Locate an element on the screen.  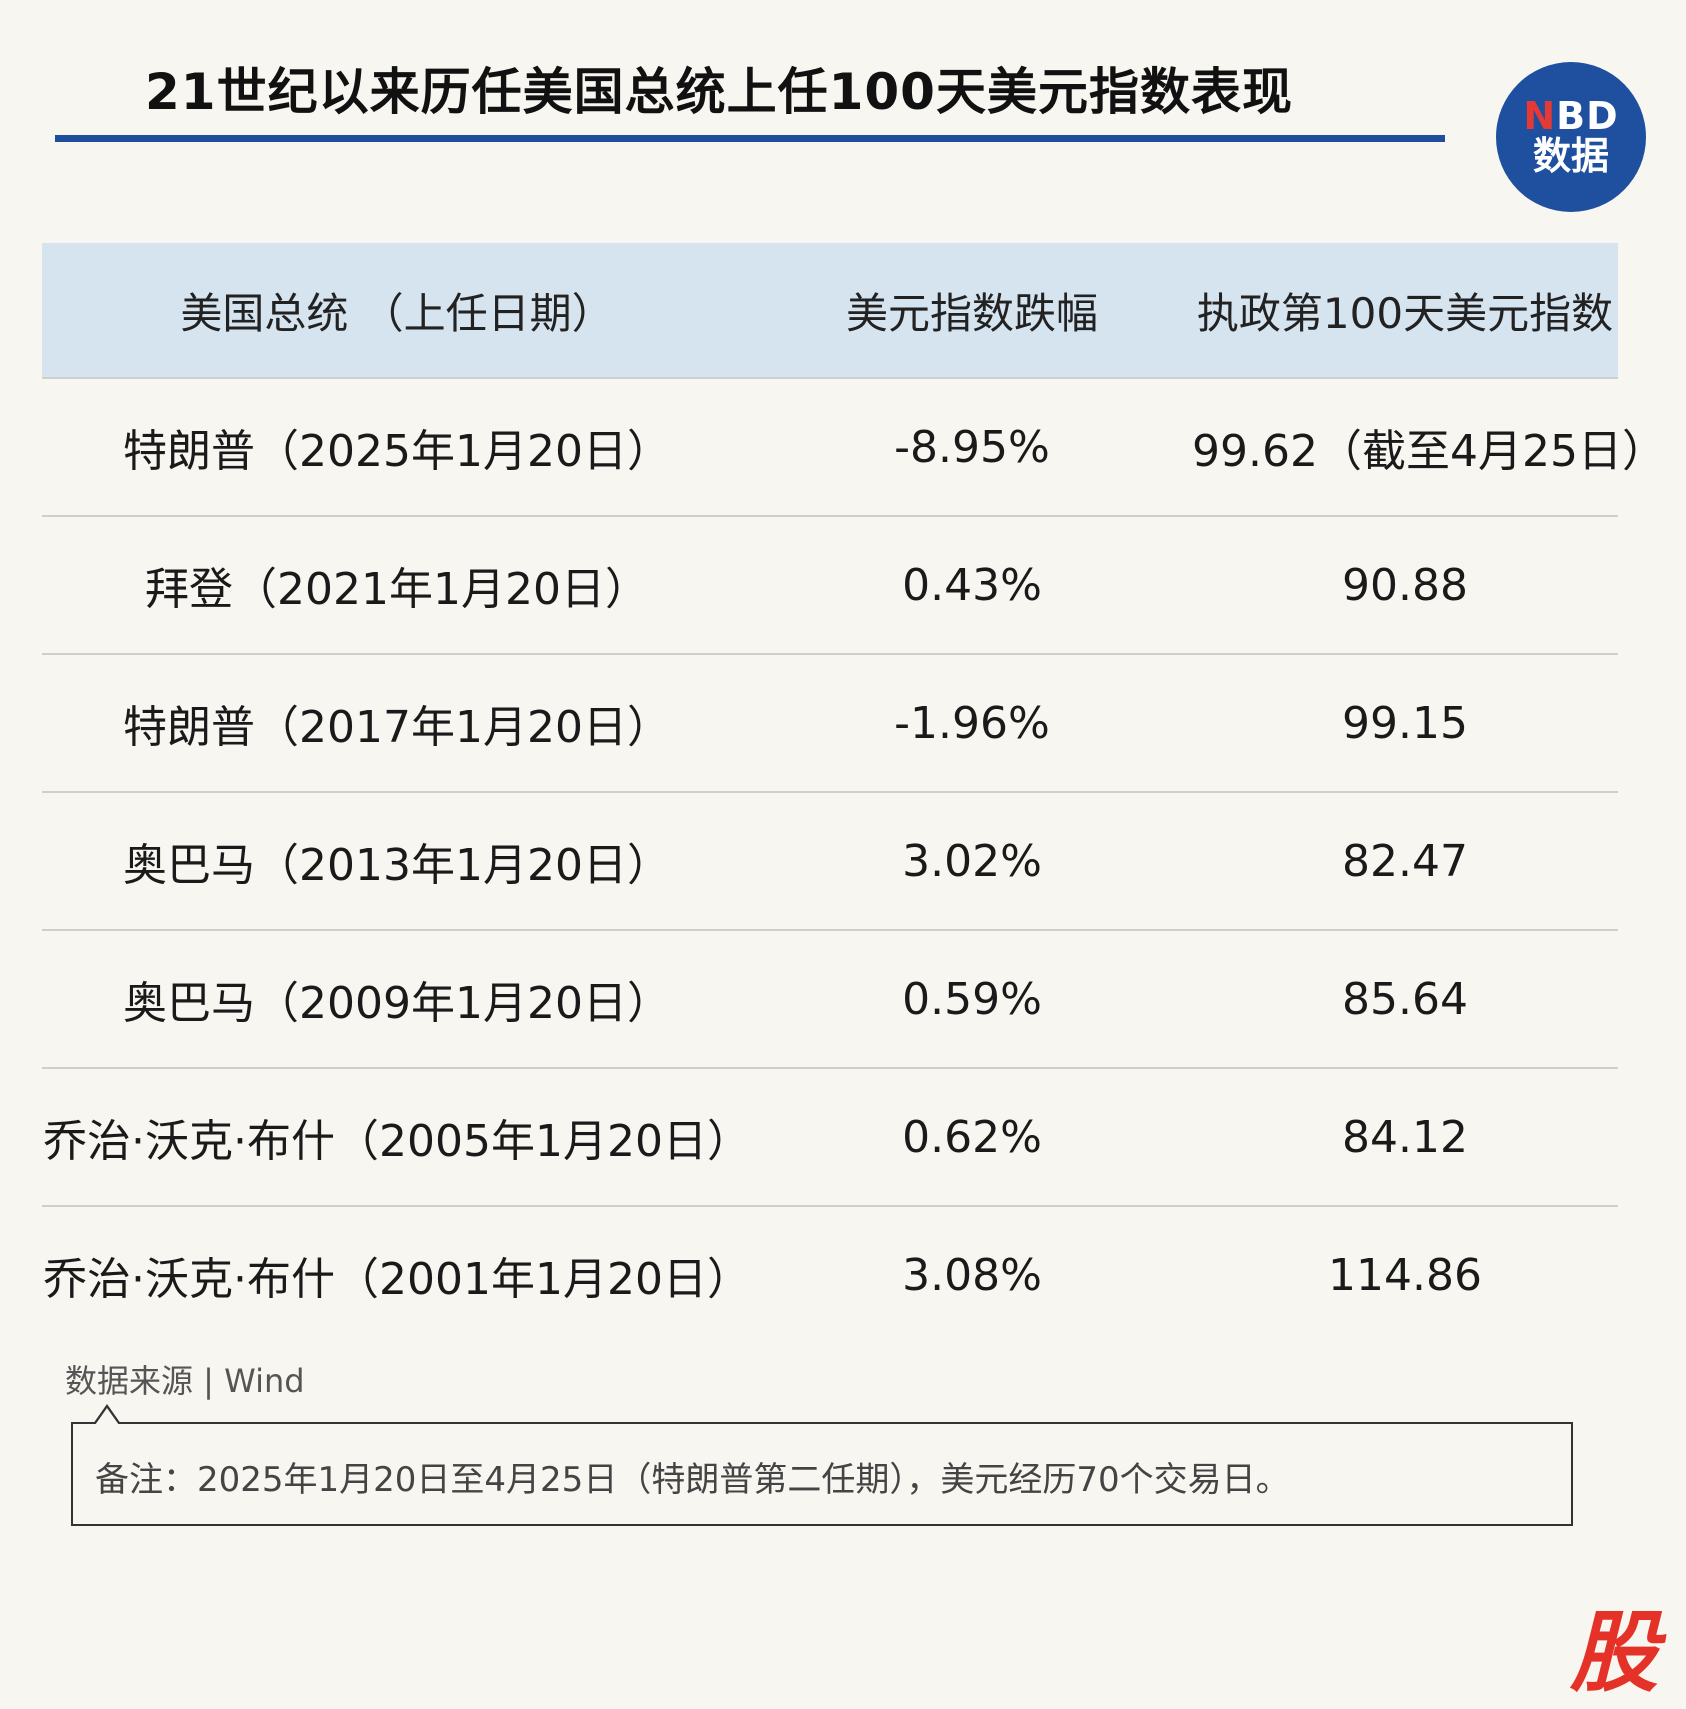
logo-letters-bd: BD is located at coordinates (1587, 116).